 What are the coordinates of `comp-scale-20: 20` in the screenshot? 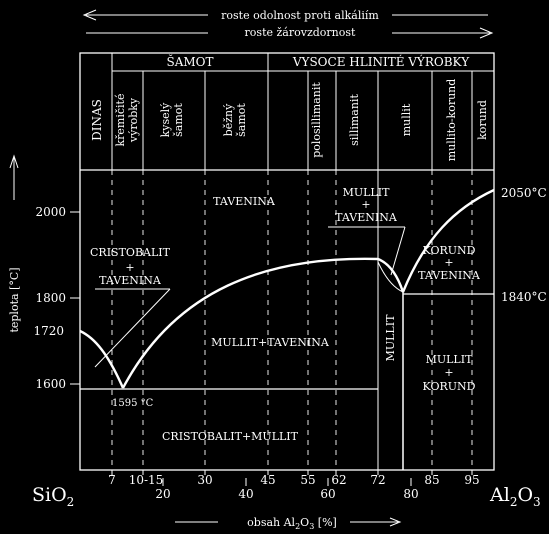 It's located at (162, 494).